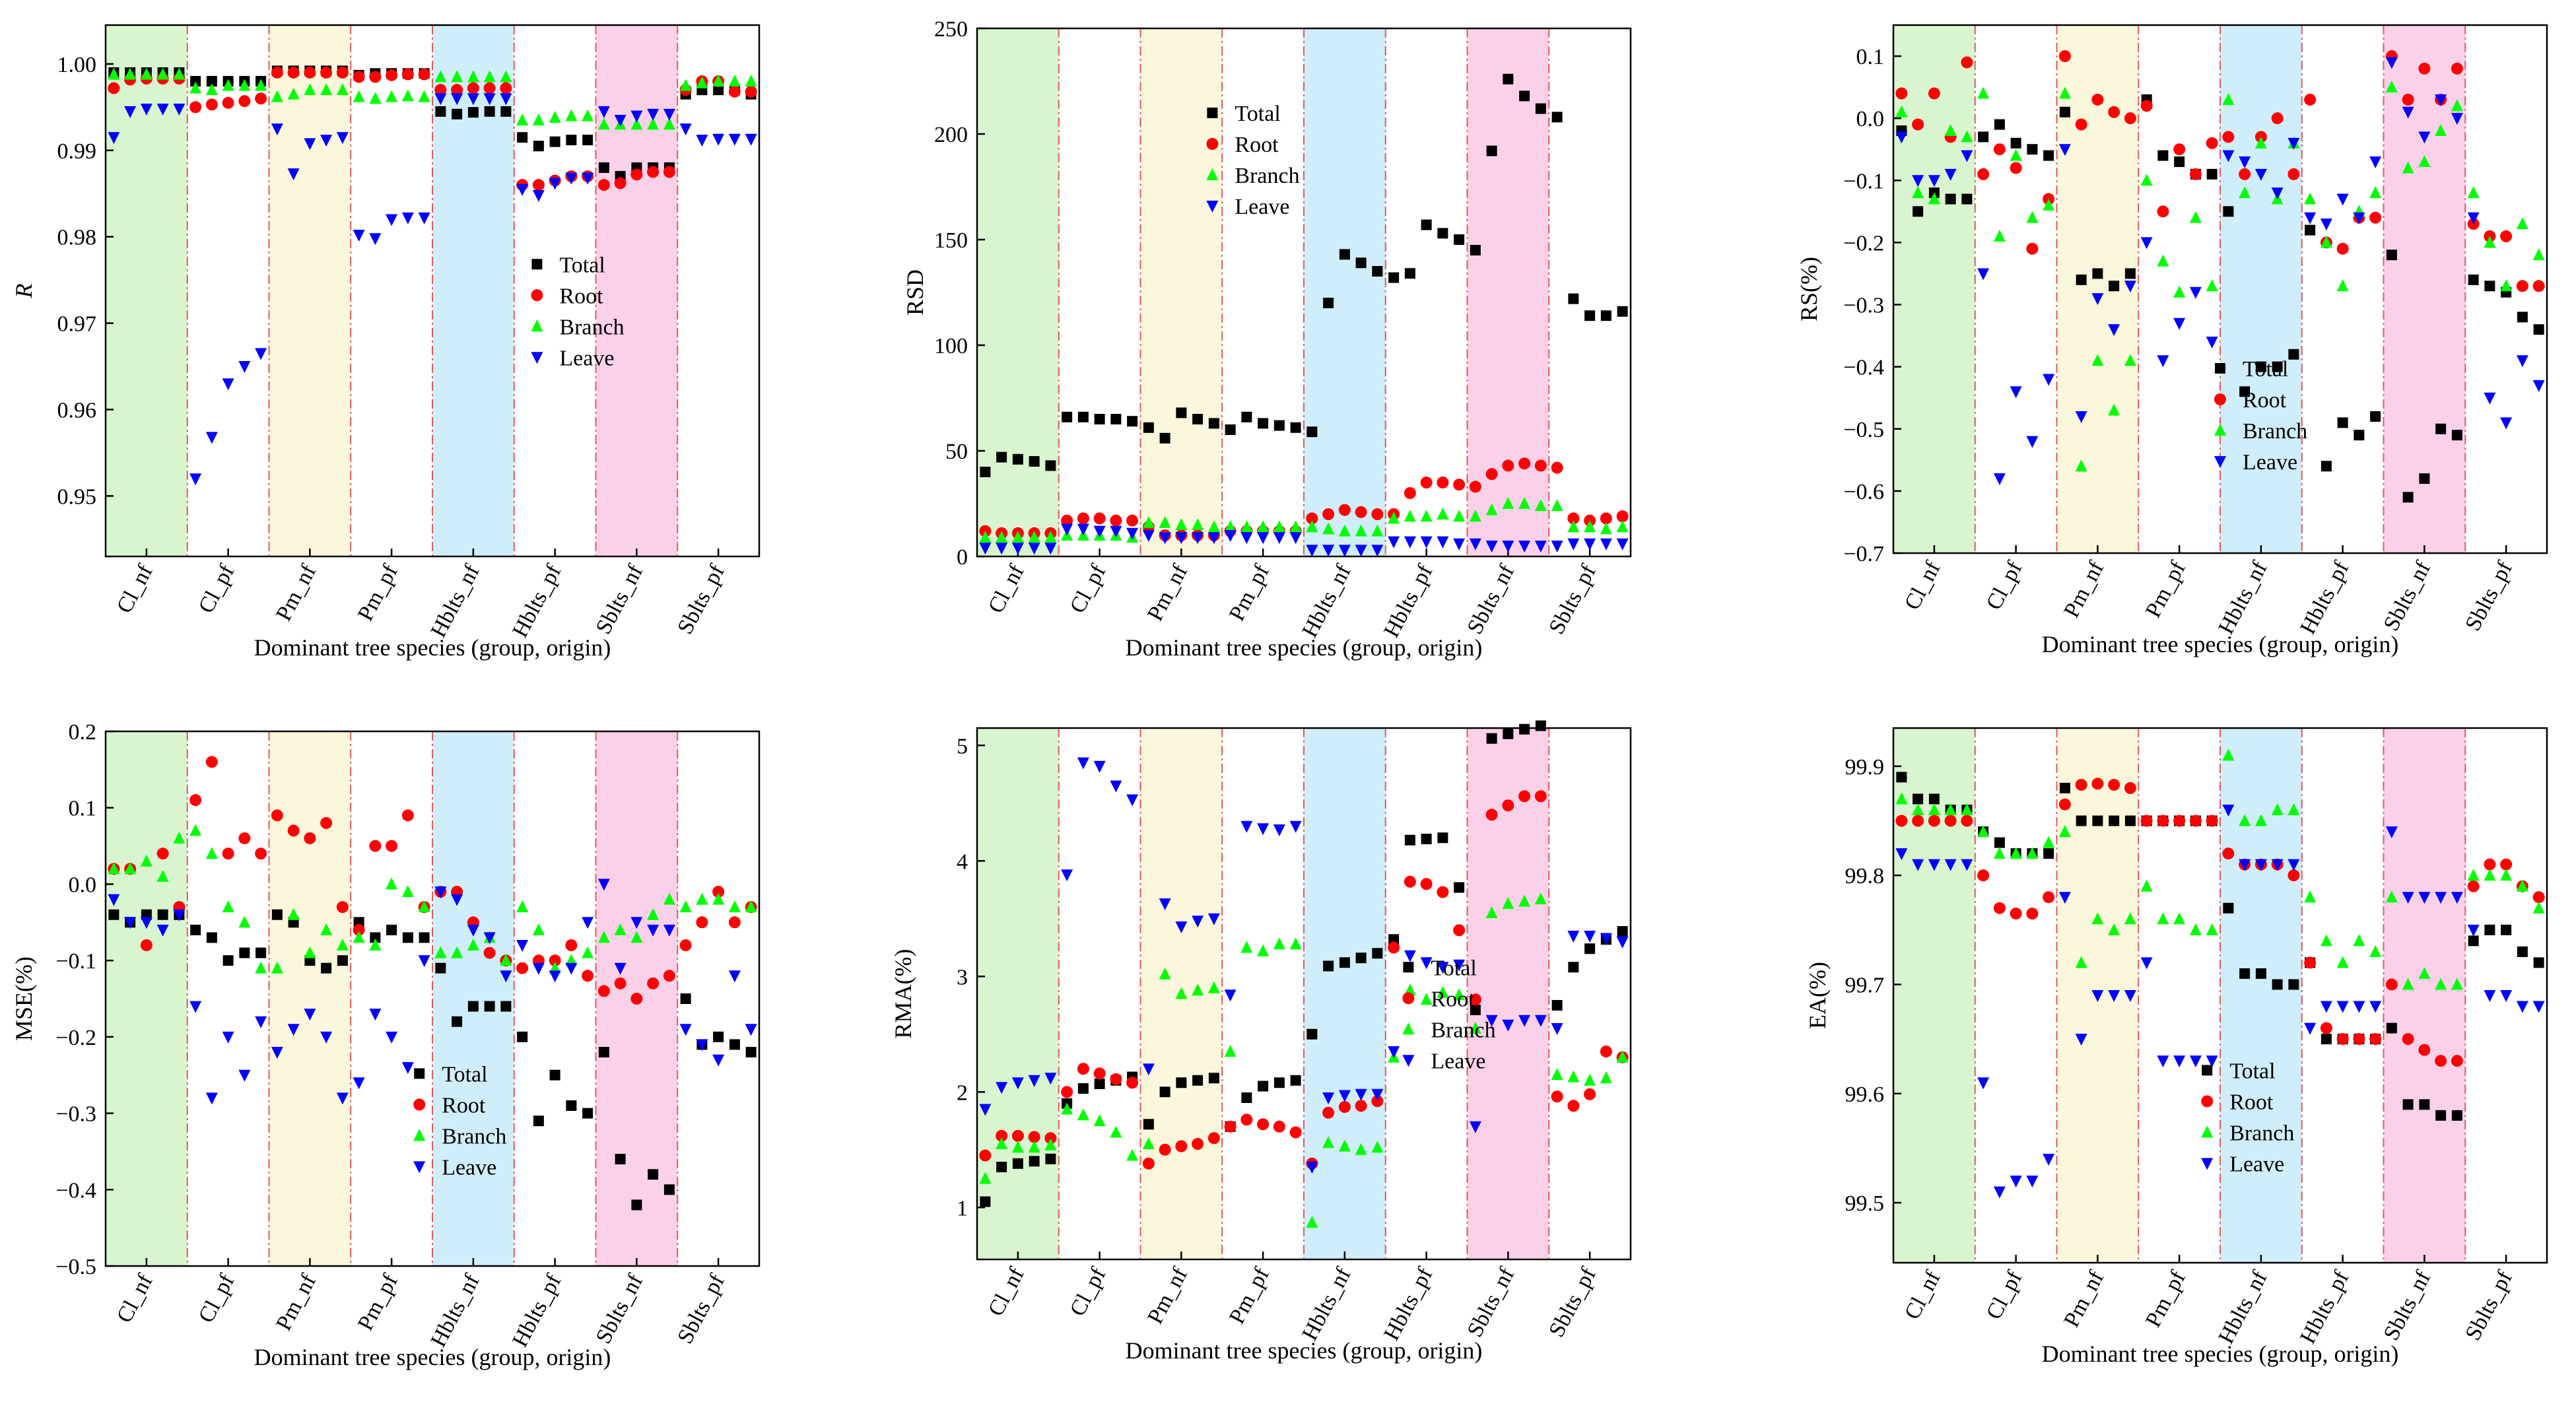 The height and width of the screenshot is (1402, 2576). What do you see at coordinates (2220, 922) in the screenshot?
I see `series-root` at bounding box center [2220, 922].